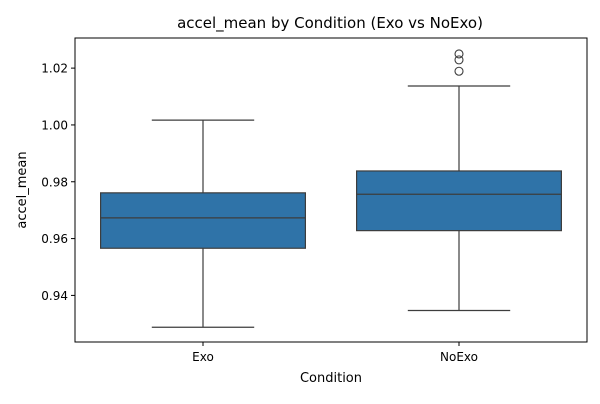 This screenshot has height=404, width=600. What do you see at coordinates (22, 189) in the screenshot?
I see `y-axis-label: accel_mean` at bounding box center [22, 189].